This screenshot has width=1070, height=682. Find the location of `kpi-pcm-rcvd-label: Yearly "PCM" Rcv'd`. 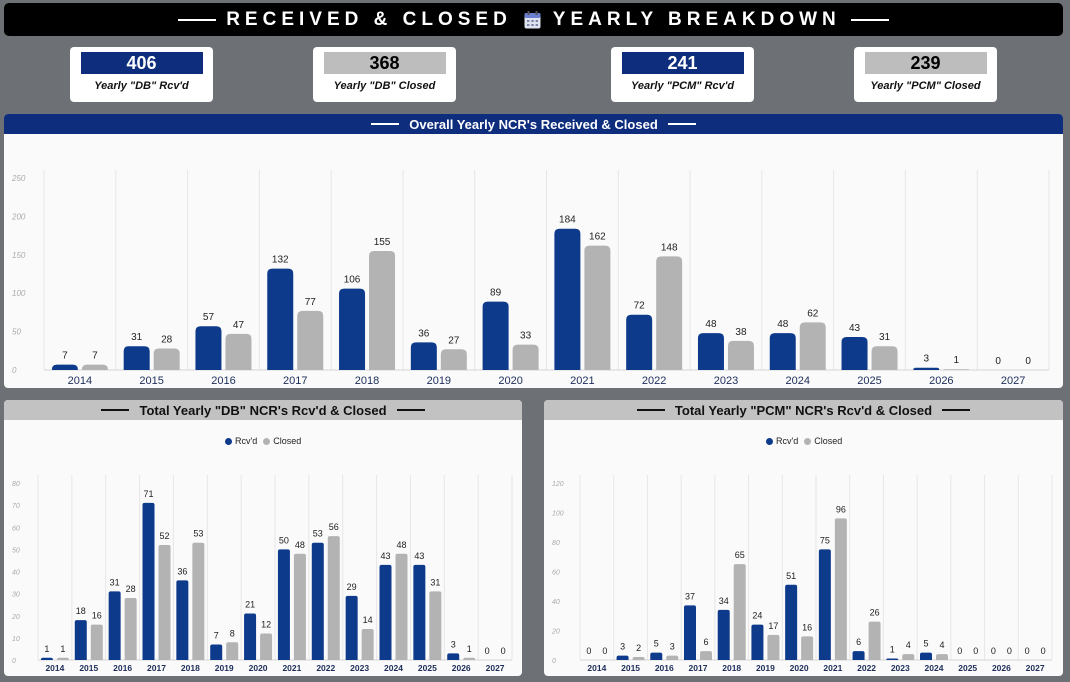

kpi-pcm-rcvd-label: Yearly "PCM" Rcv'd is located at coordinates (682, 86).